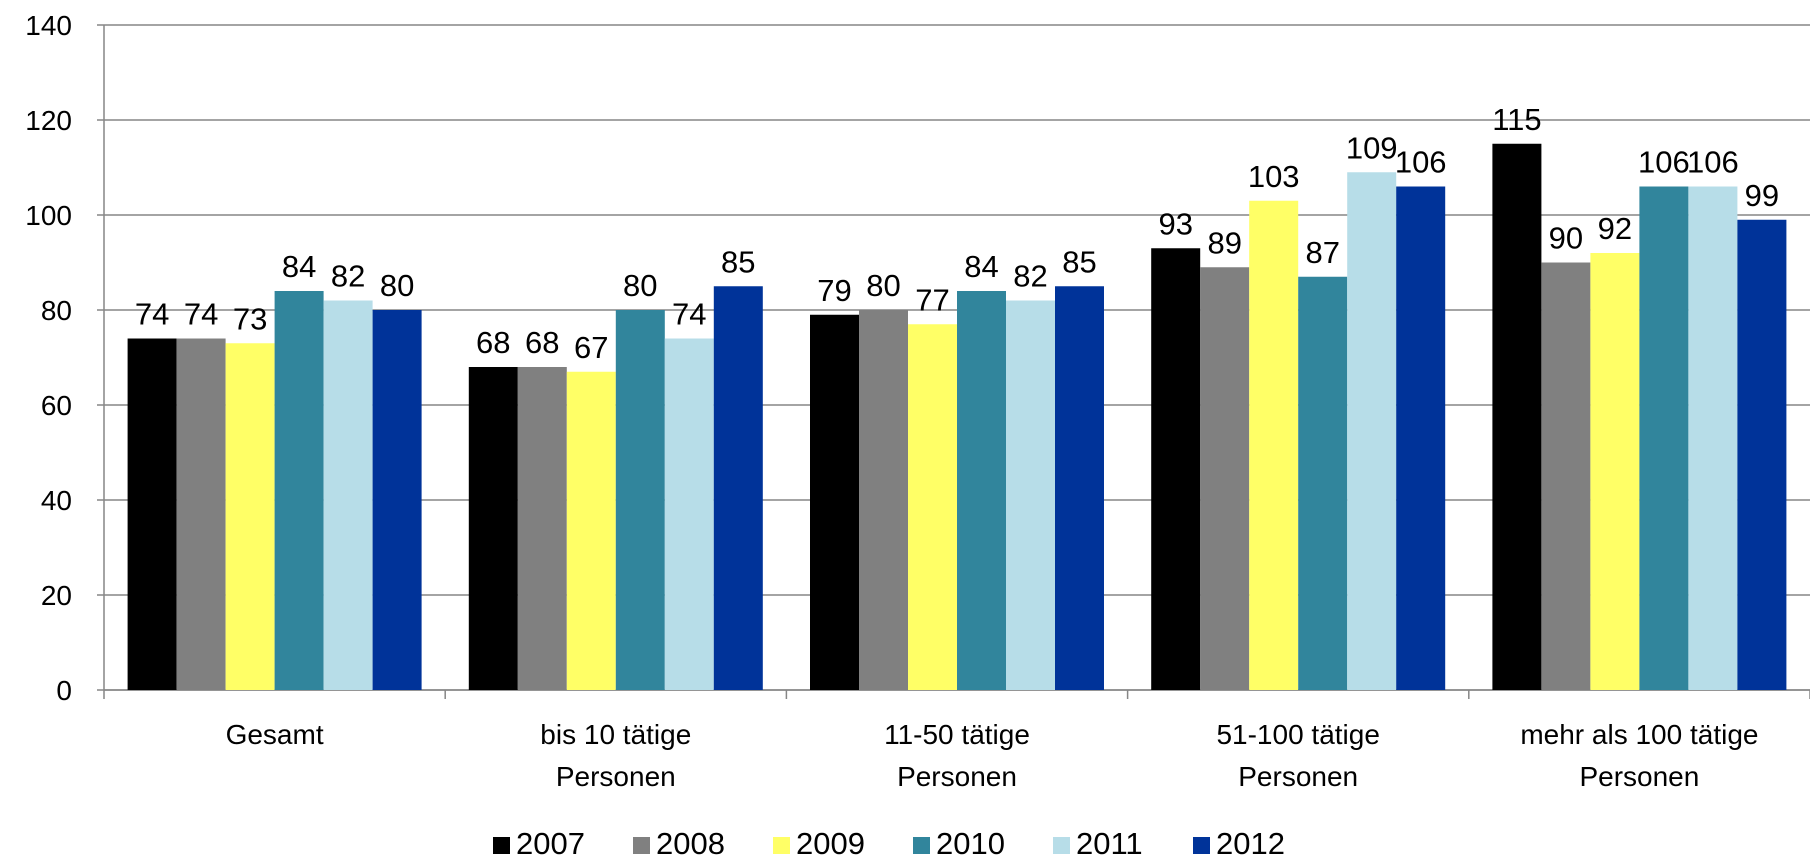  I want to click on legend-label: 2008, so click(690, 843).